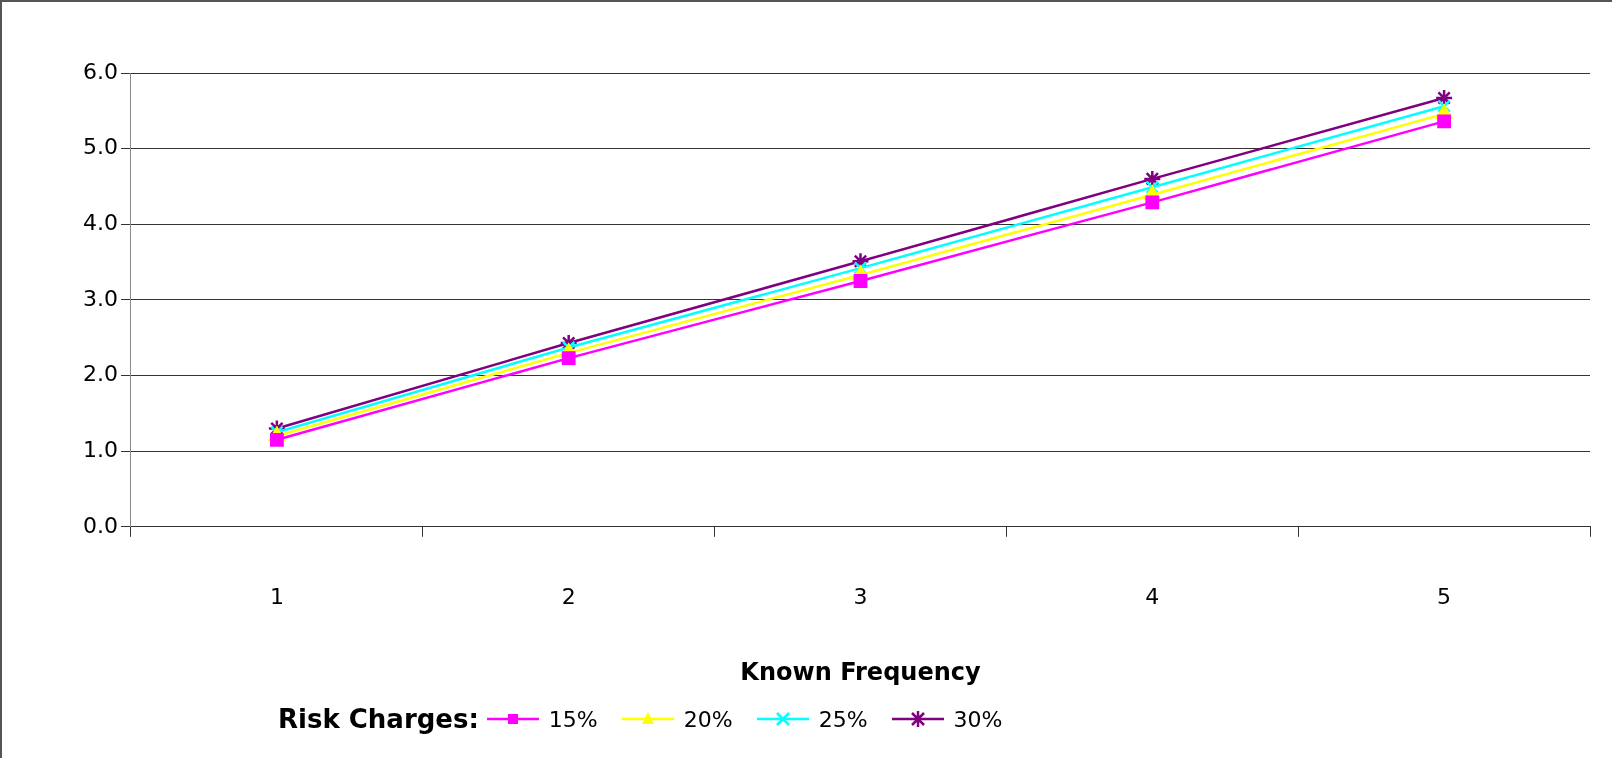  What do you see at coordinates (100, 71) in the screenshot?
I see `y-tick-label: 6.0` at bounding box center [100, 71].